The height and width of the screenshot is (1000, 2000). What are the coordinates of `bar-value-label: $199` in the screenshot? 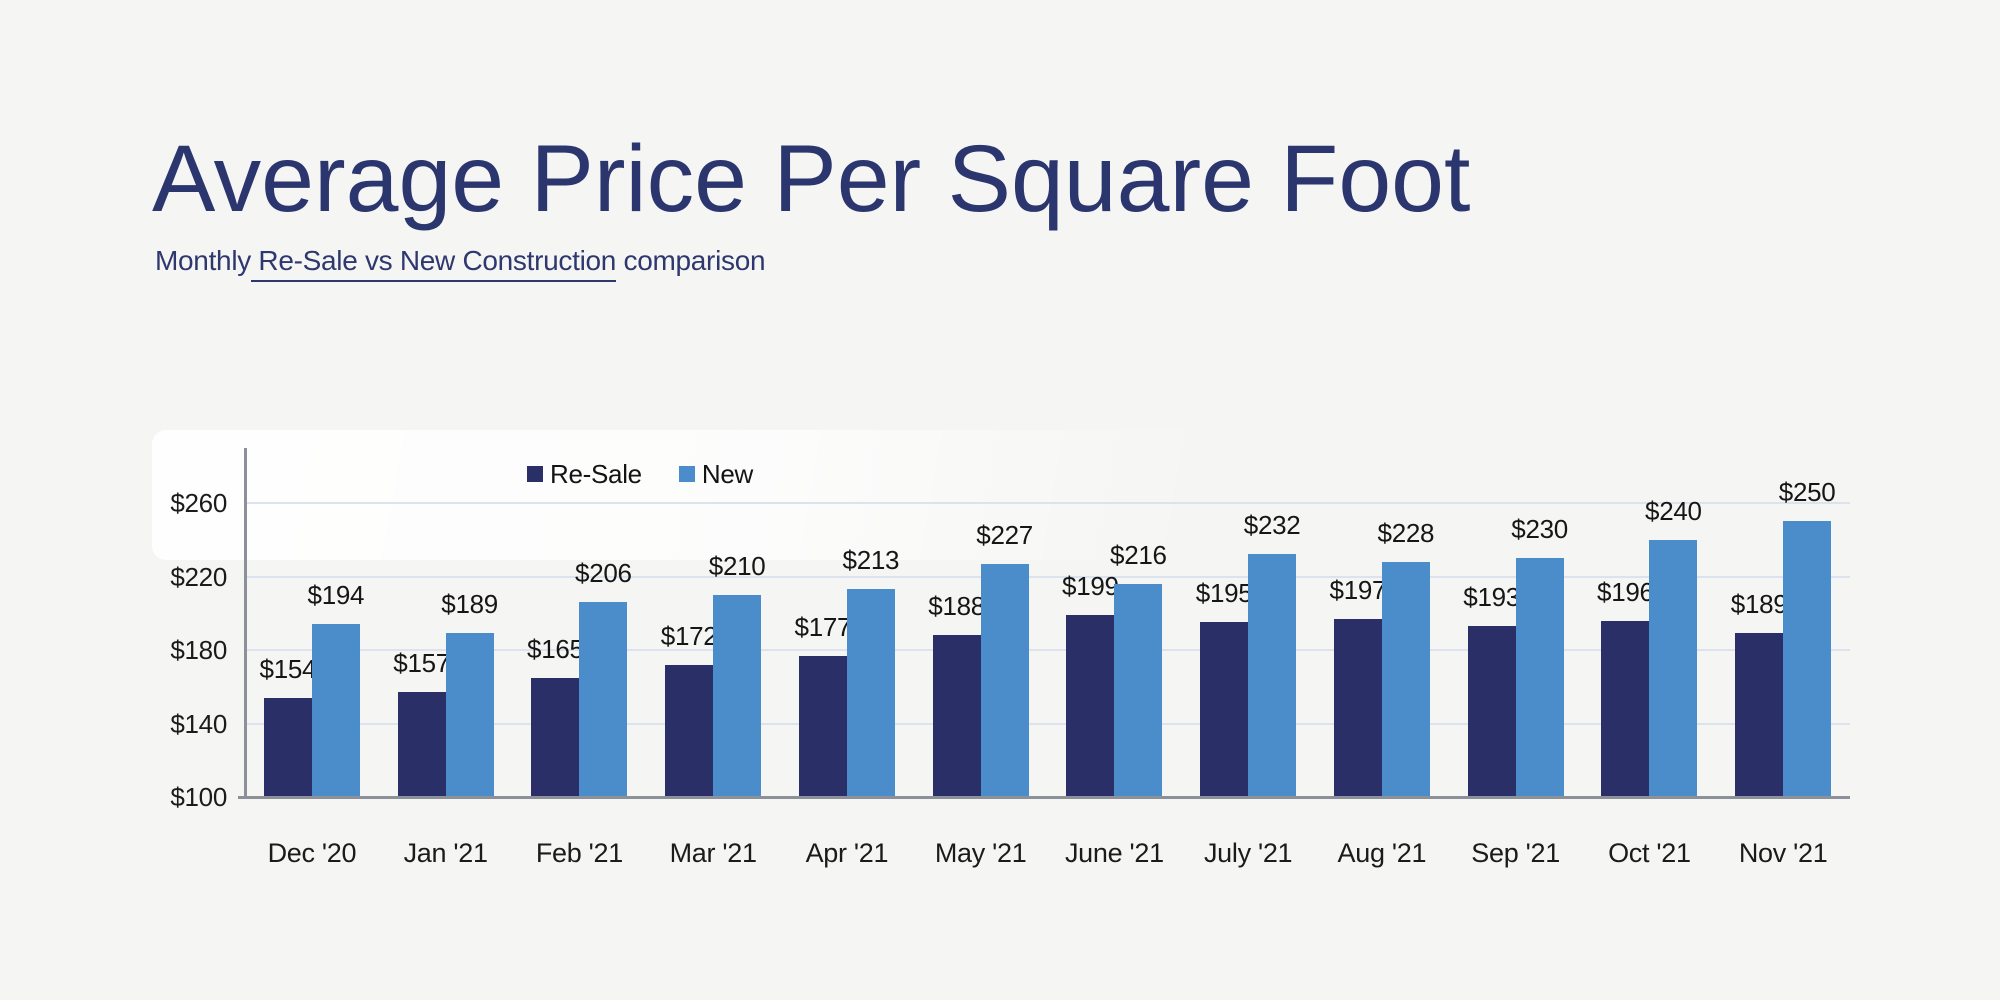 It's located at (1090, 586).